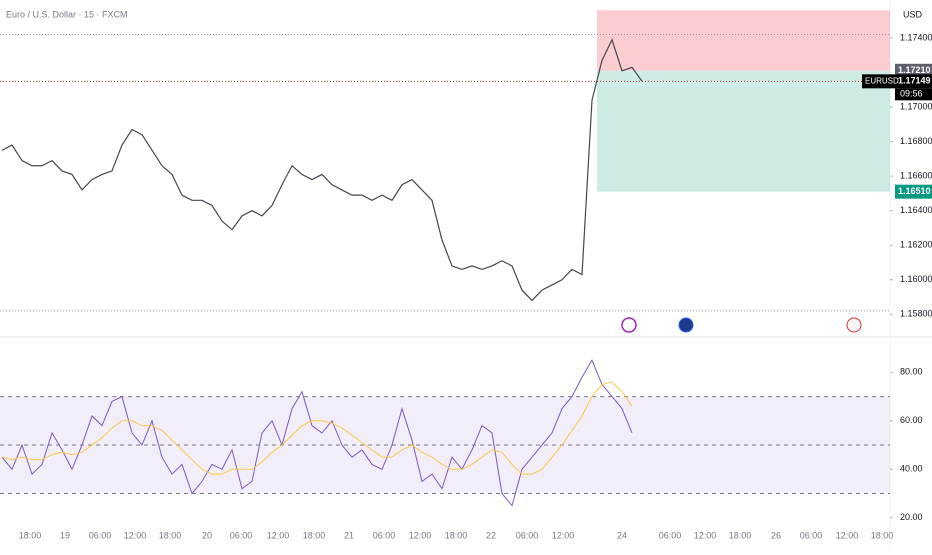 This screenshot has width=932, height=555. Describe the element at coordinates (491, 535) in the screenshot. I see `x-tick-label: 22` at that location.